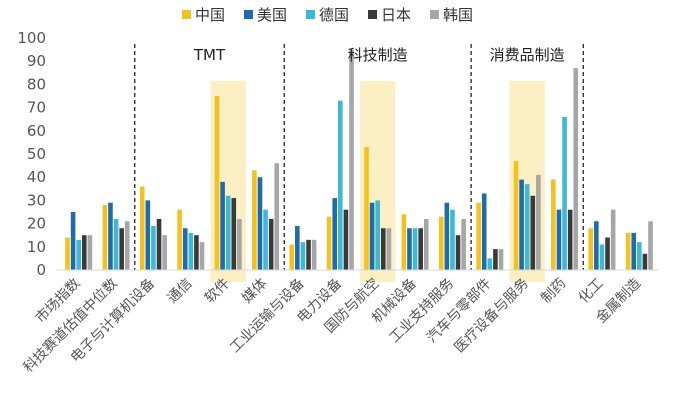 This screenshot has height=409, width=674. What do you see at coordinates (36, 61) in the screenshot?
I see `y-tick-label: 90` at bounding box center [36, 61].